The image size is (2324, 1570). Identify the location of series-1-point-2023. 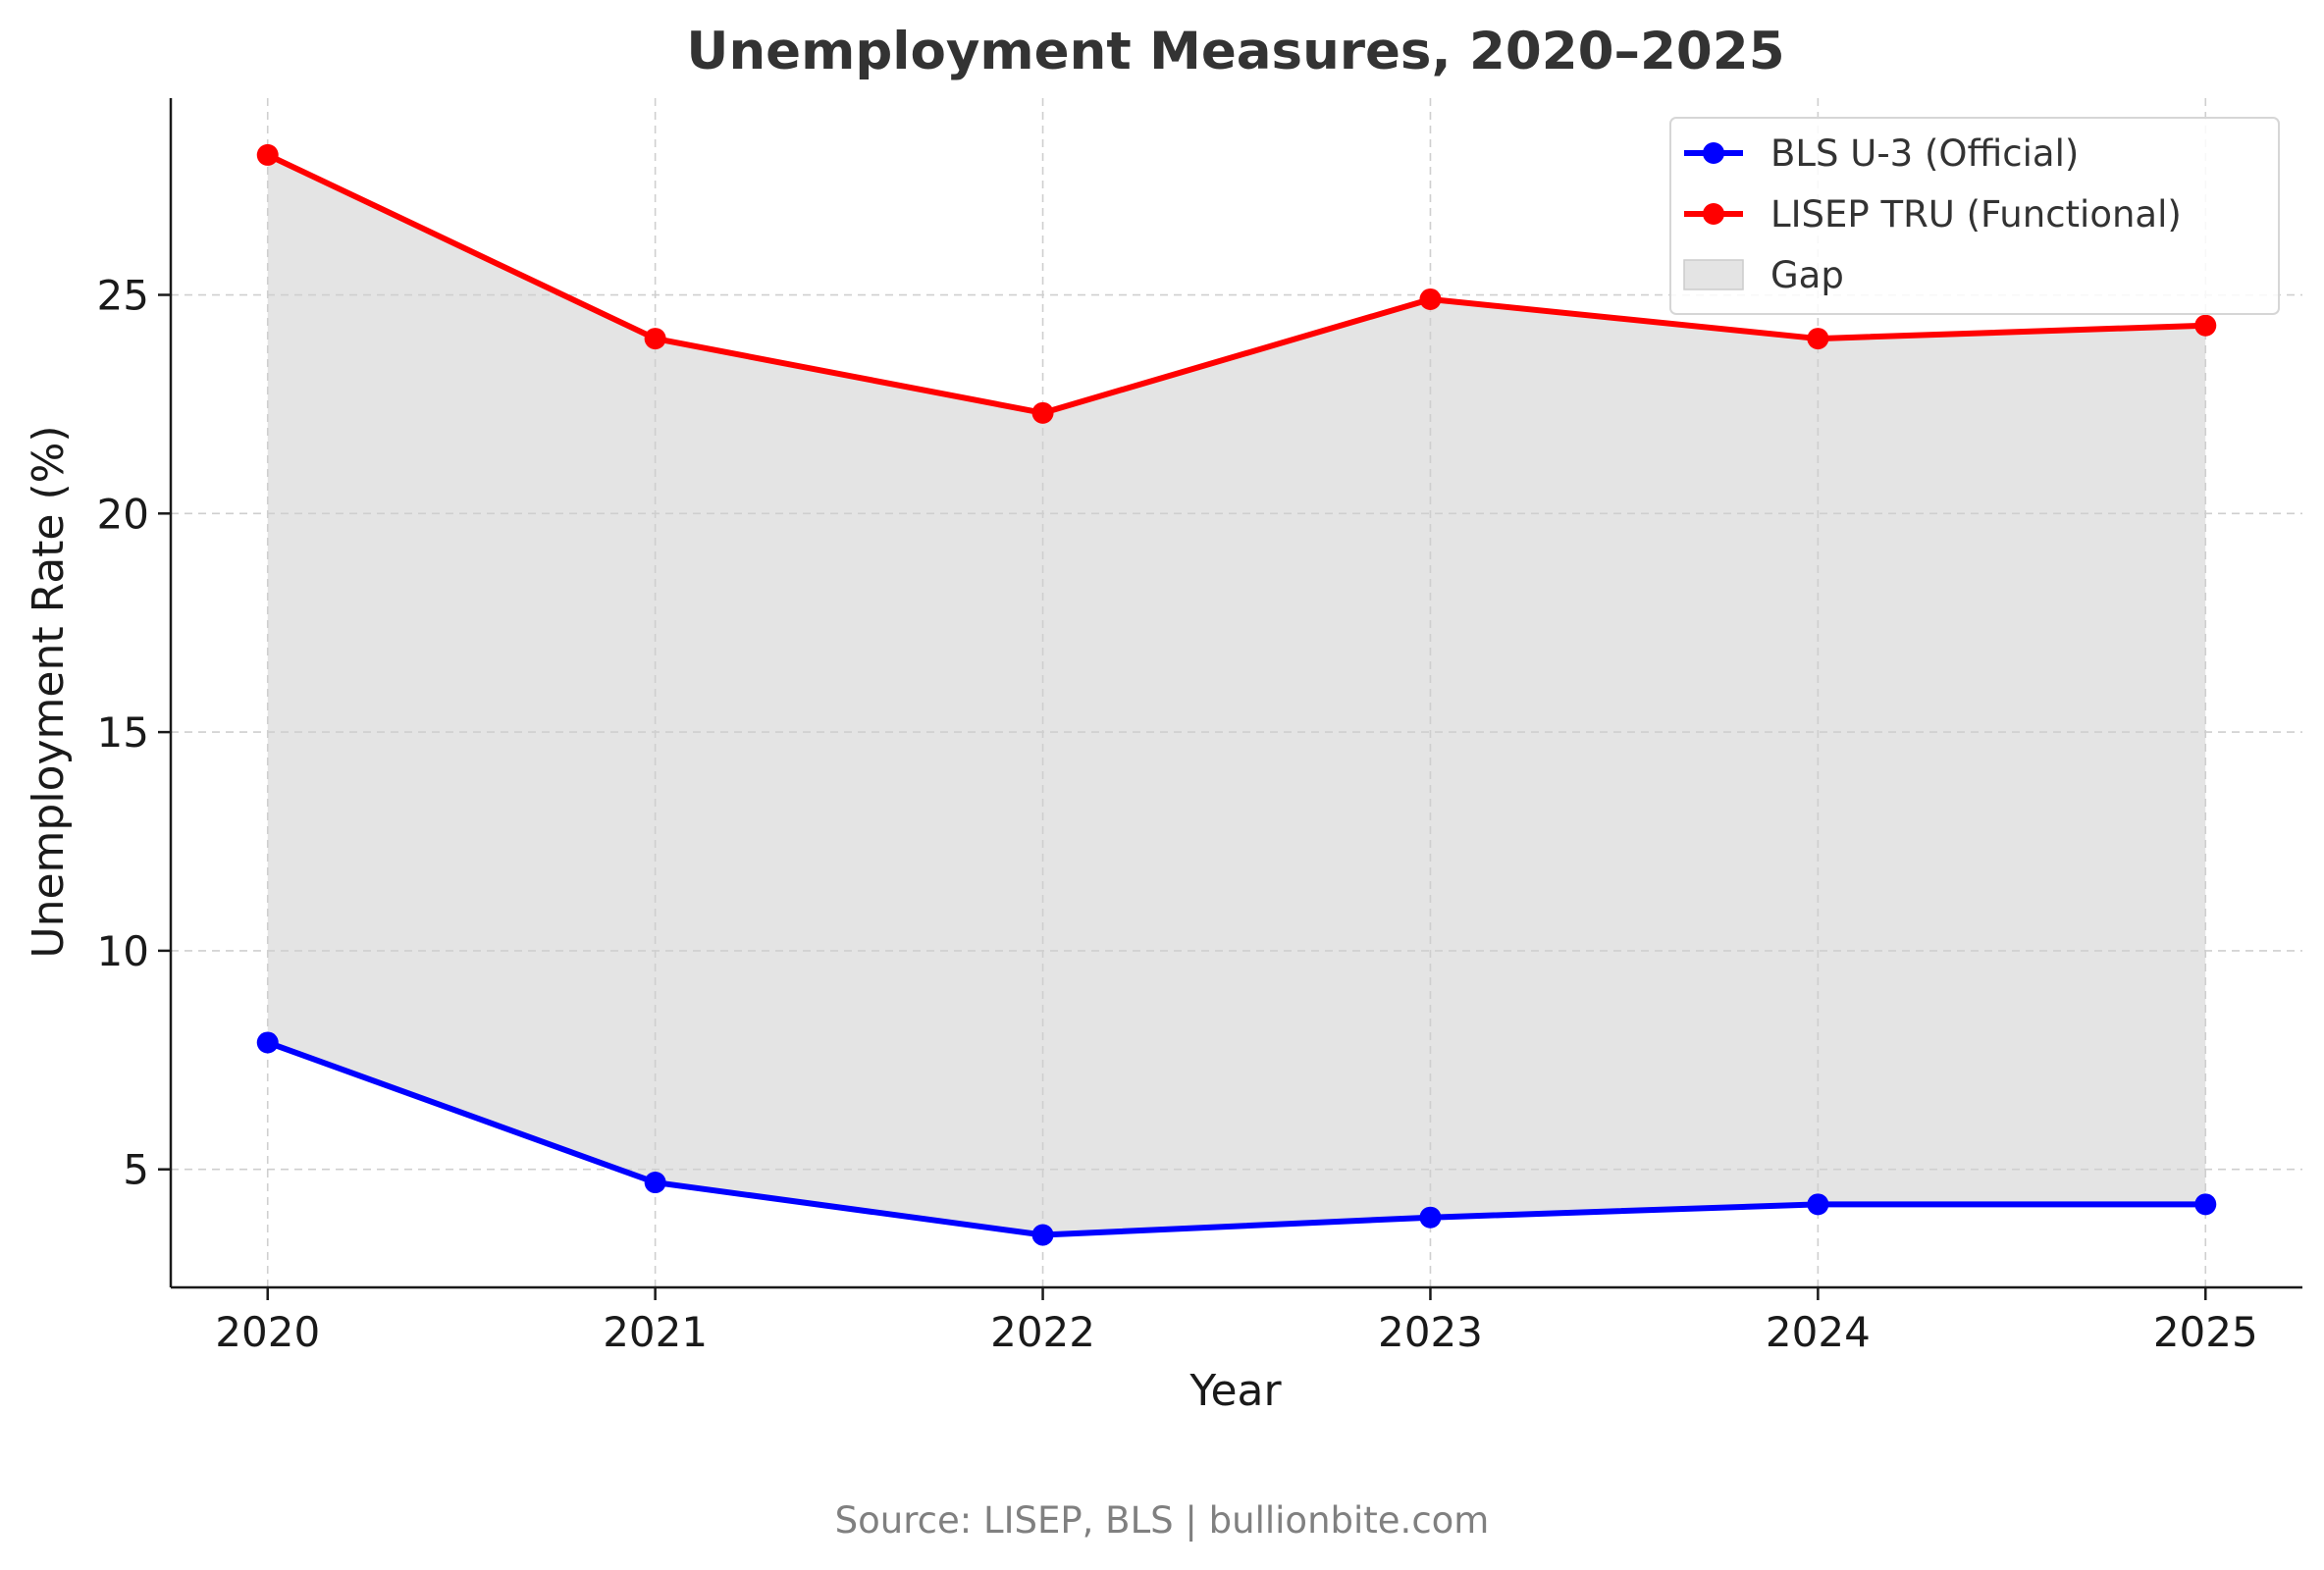
(1431, 299).